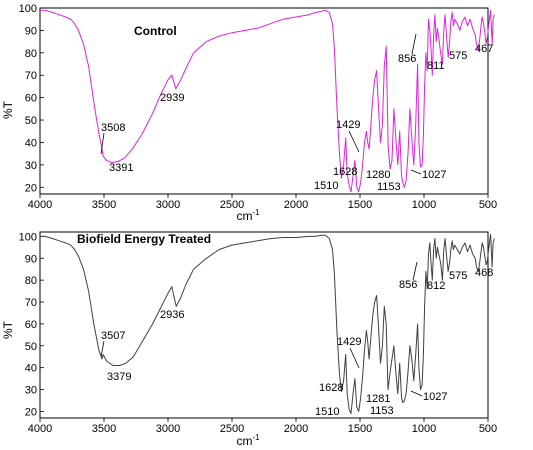 The image size is (533, 450). What do you see at coordinates (378, 399) in the screenshot?
I see `peak-label: 1281` at bounding box center [378, 399].